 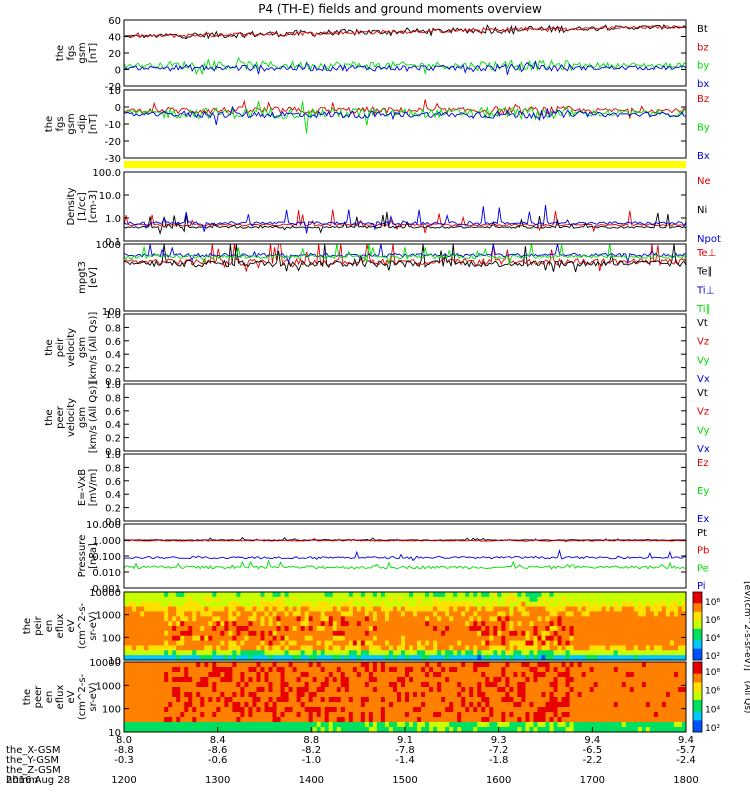 What do you see at coordinates (405, 555) in the screenshot?
I see `series-line-Pi` at bounding box center [405, 555].